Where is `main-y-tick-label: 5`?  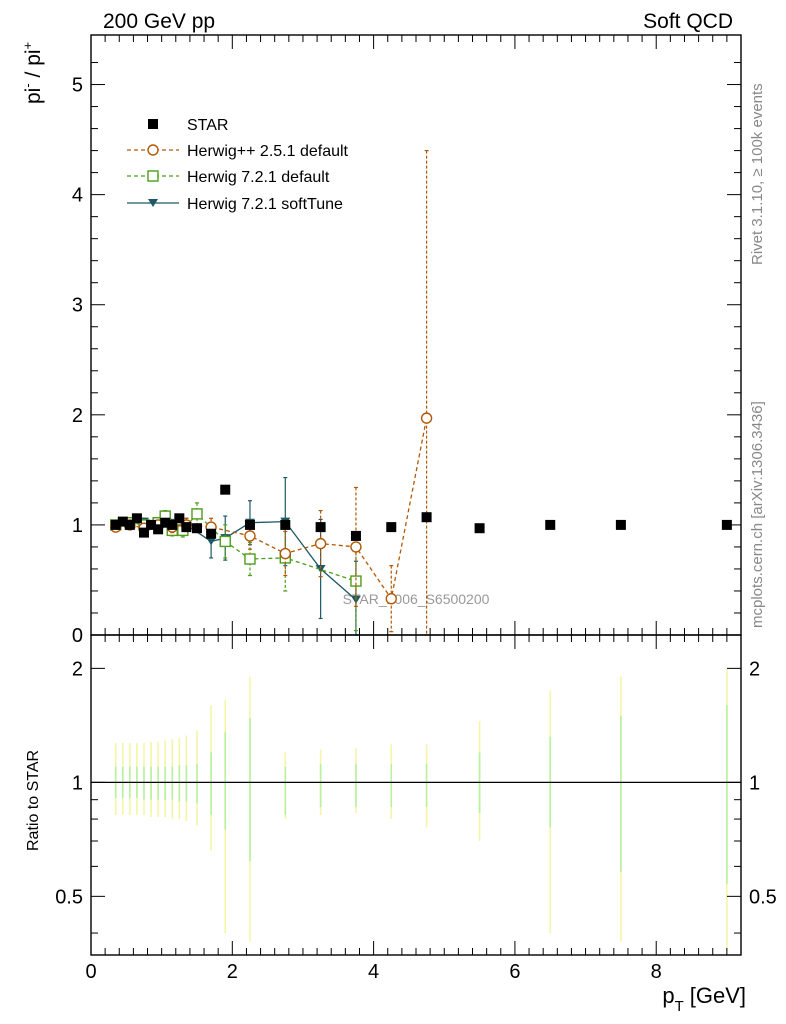
main-y-tick-label: 5 is located at coordinates (77, 86).